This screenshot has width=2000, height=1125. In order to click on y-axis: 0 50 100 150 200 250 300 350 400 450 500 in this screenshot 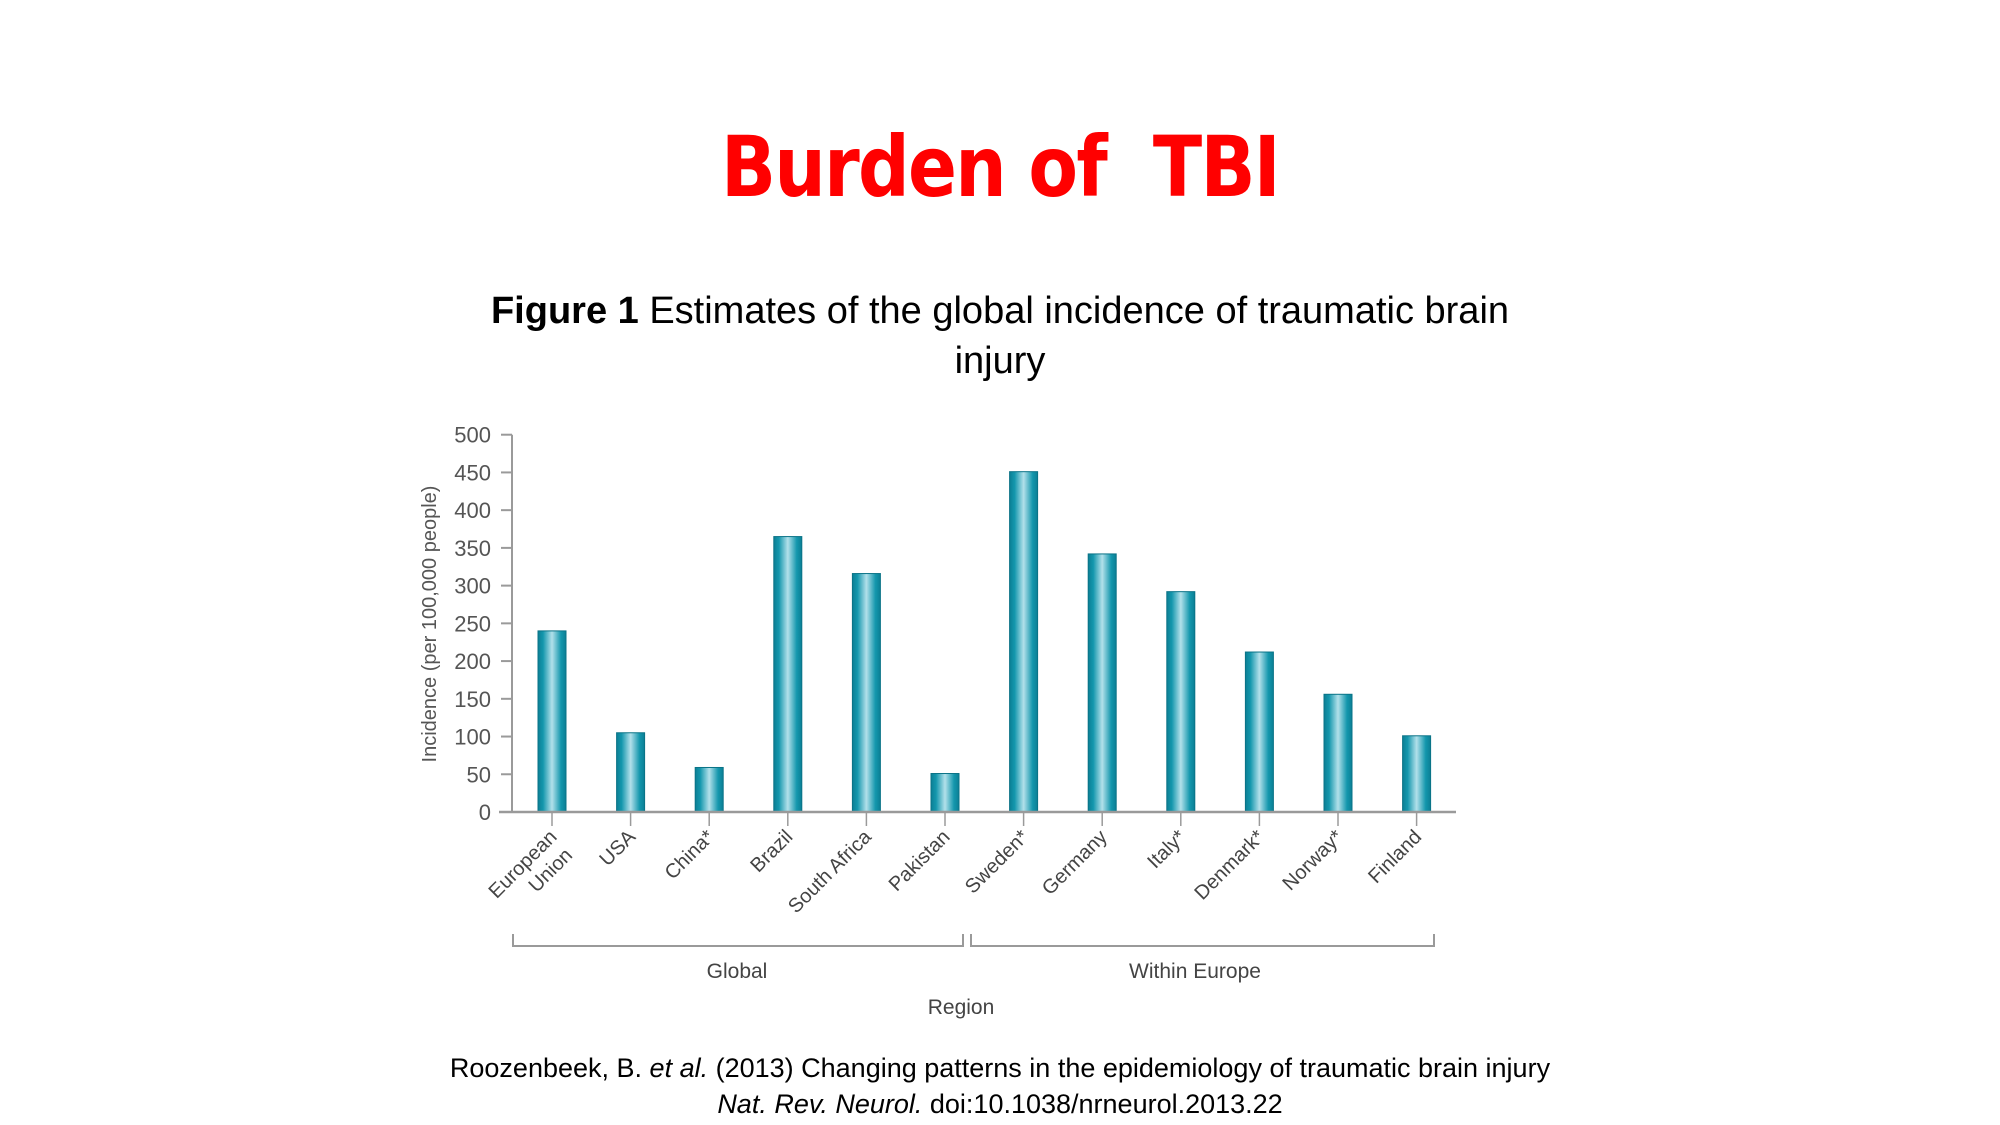, I will do `click(483, 624)`.